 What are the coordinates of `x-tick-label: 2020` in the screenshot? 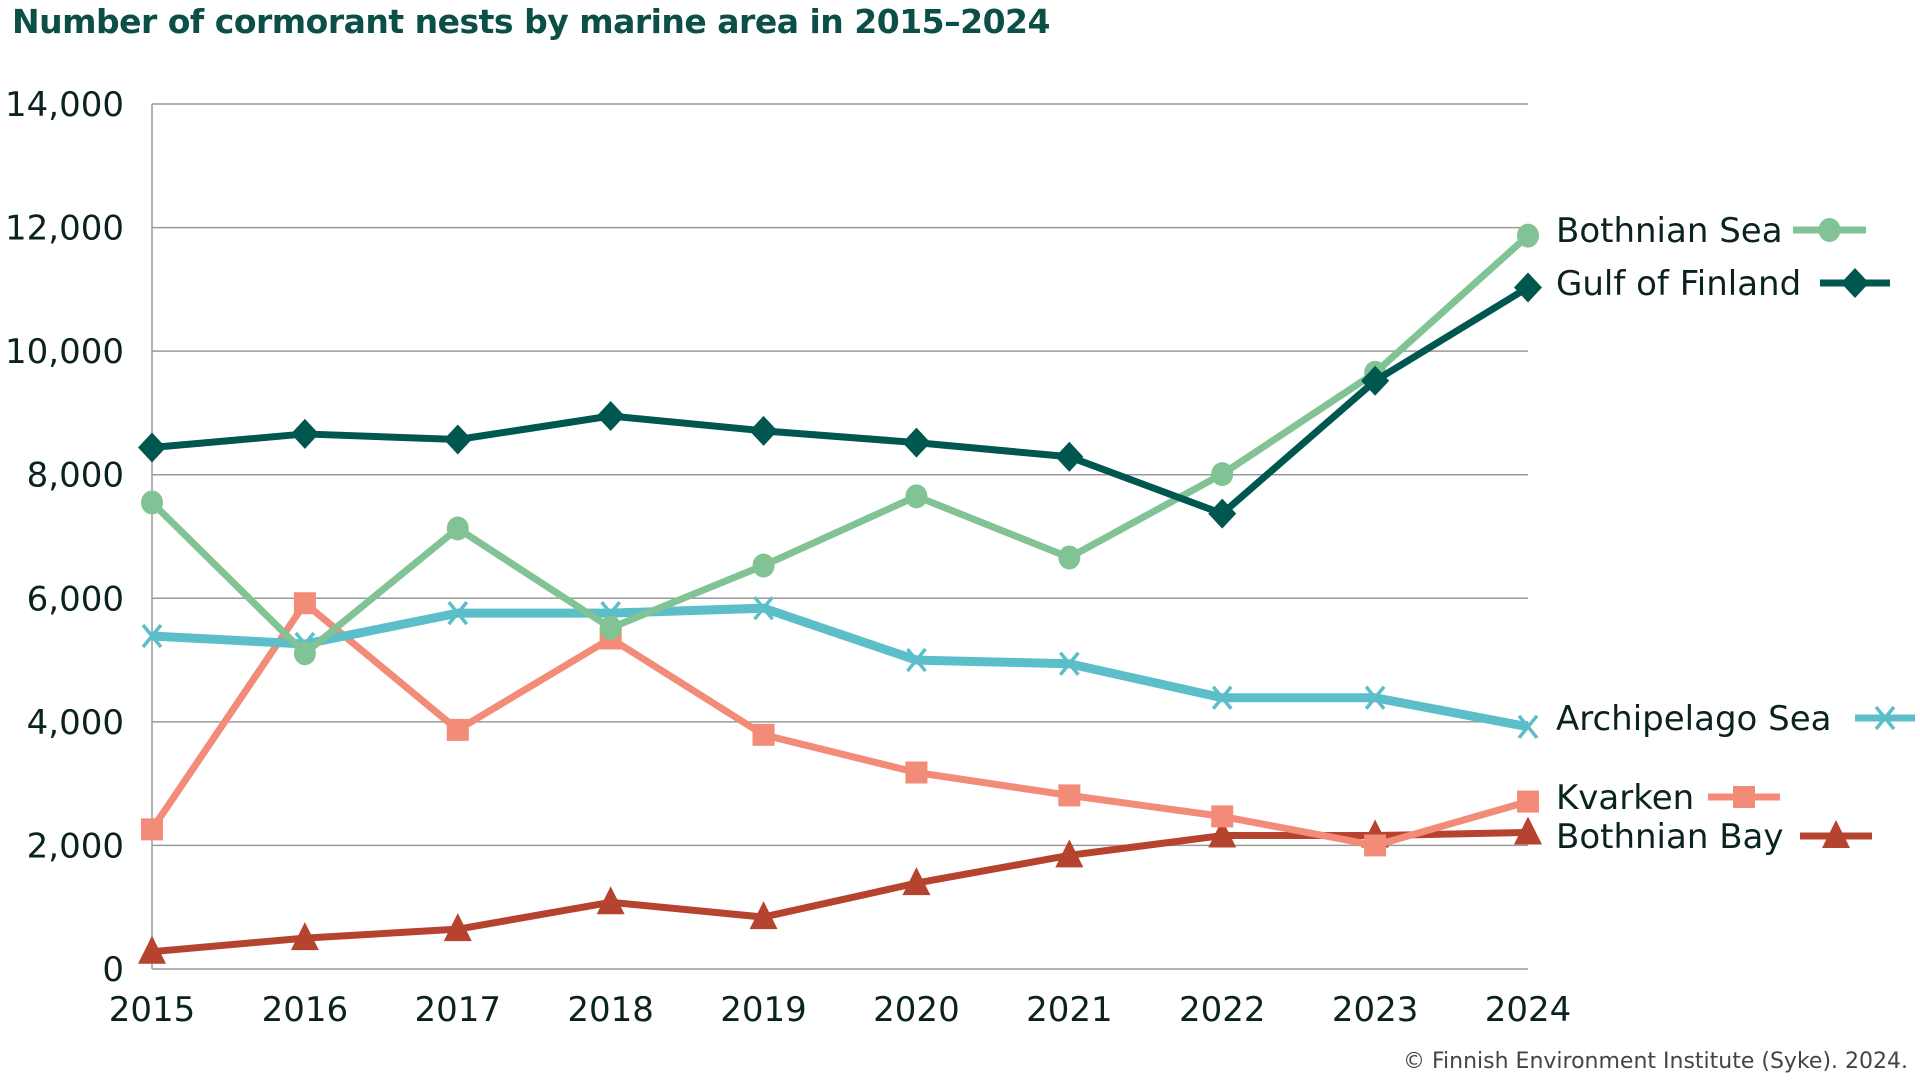 It's located at (916, 1010).